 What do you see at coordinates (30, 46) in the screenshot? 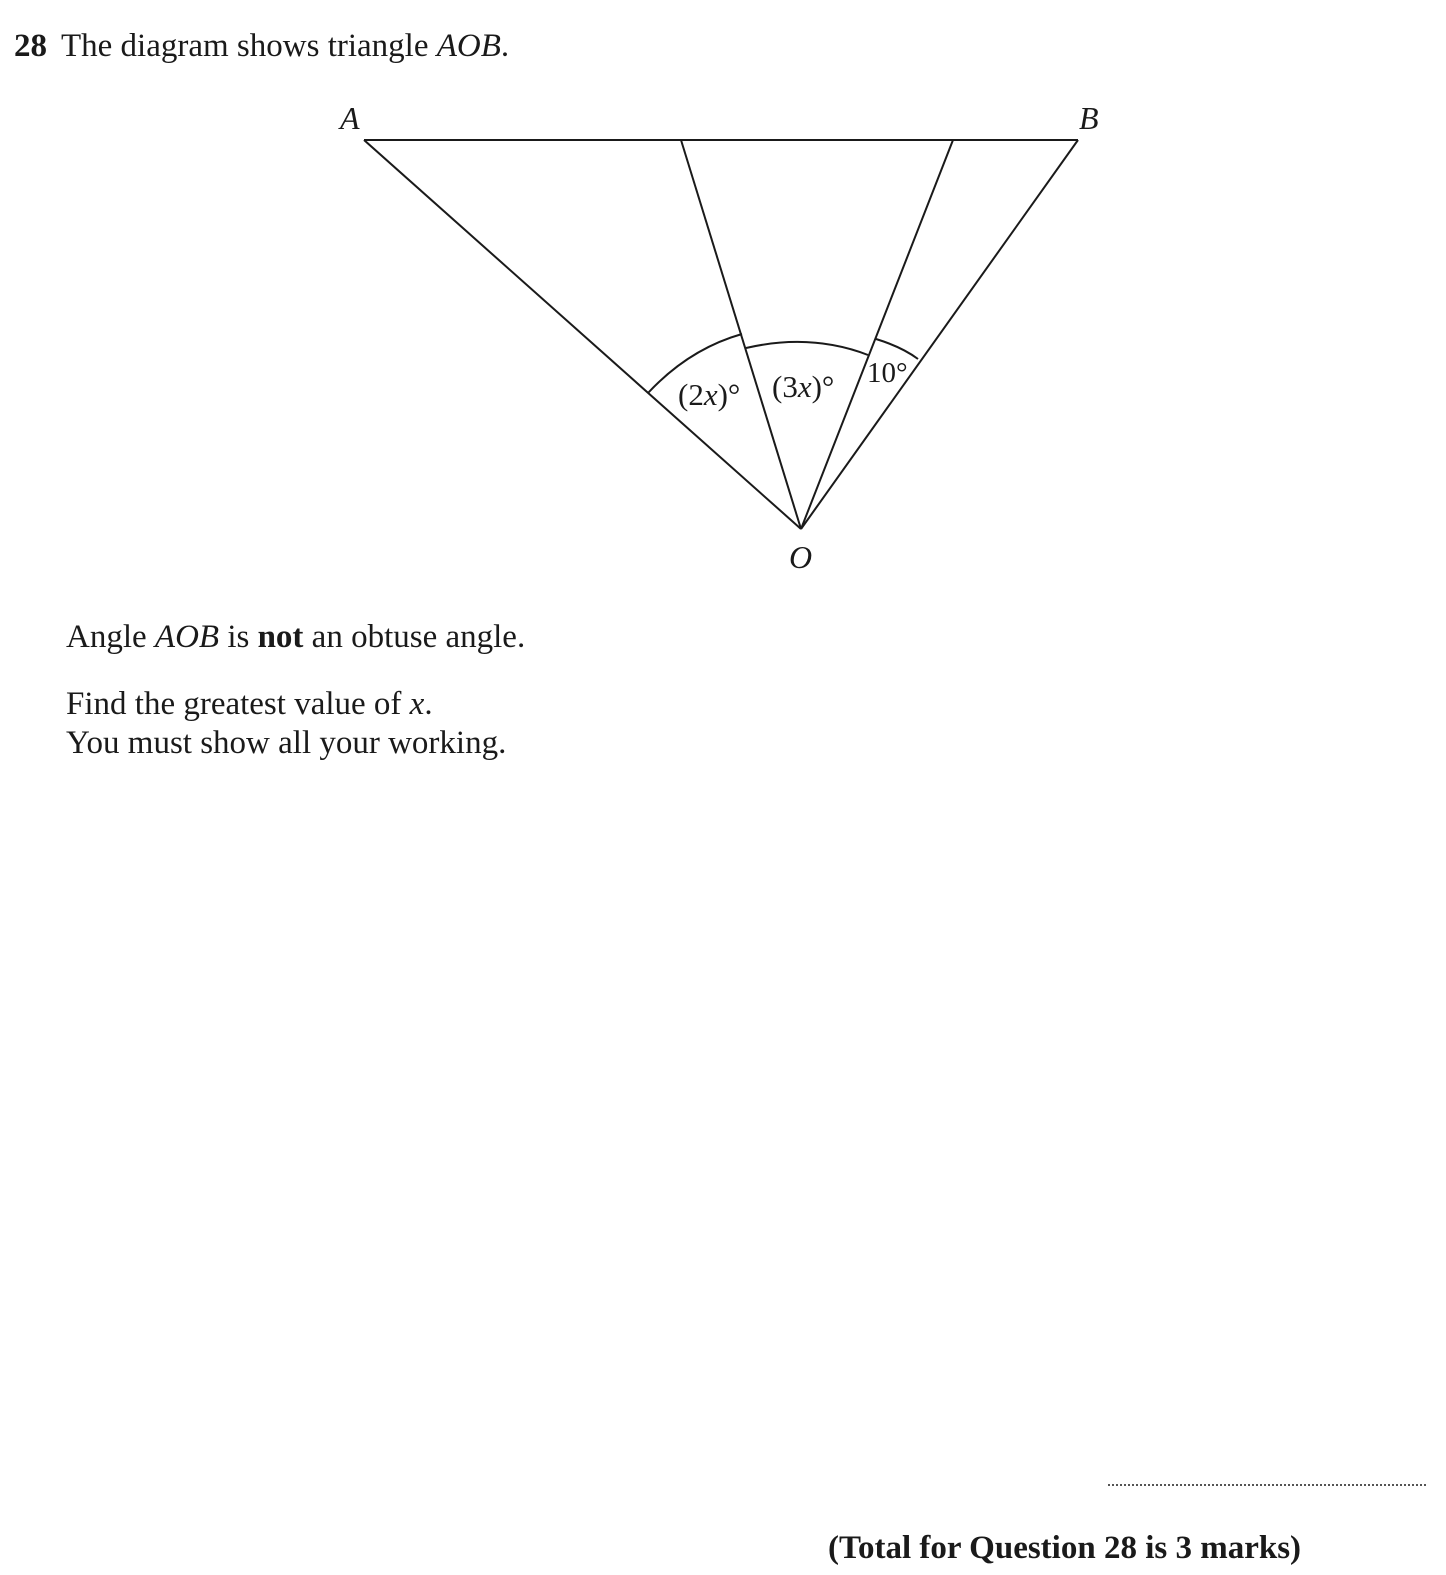
I see `question-number: 28` at bounding box center [30, 46].